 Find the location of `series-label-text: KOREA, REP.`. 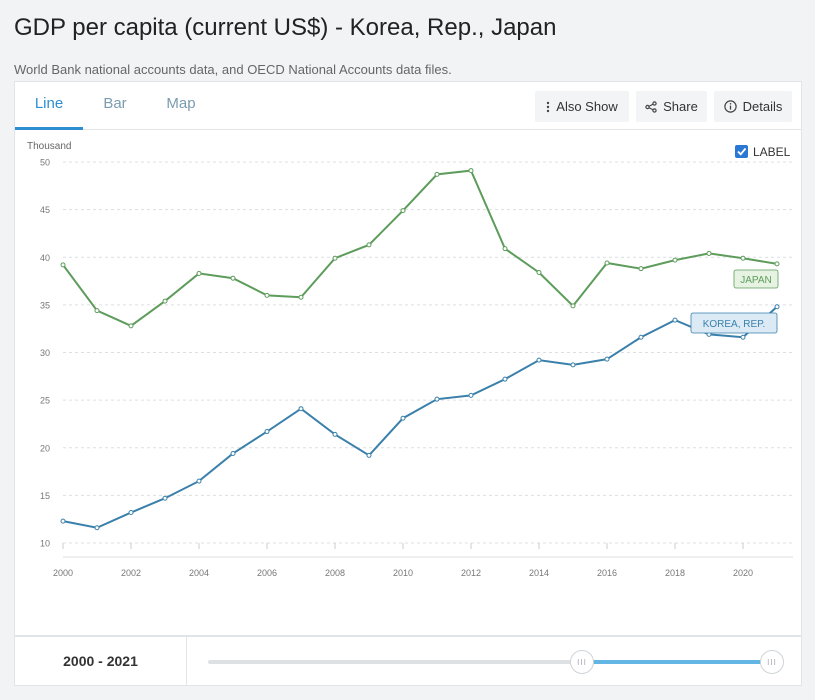

series-label-text: KOREA, REP. is located at coordinates (734, 324).